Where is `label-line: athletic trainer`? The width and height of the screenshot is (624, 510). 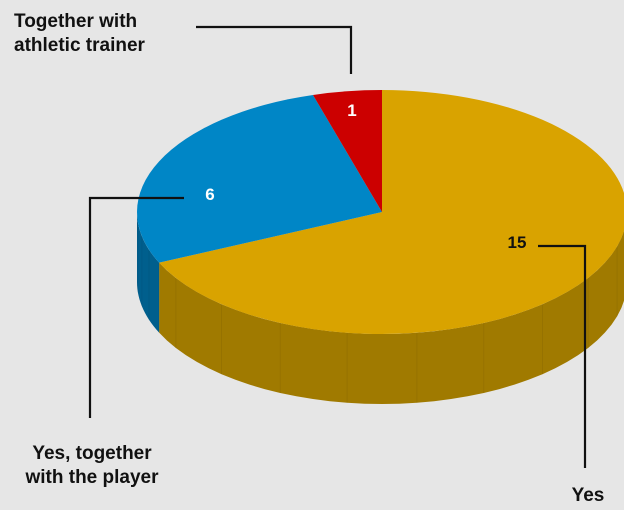 label-line: athletic trainer is located at coordinates (79, 45).